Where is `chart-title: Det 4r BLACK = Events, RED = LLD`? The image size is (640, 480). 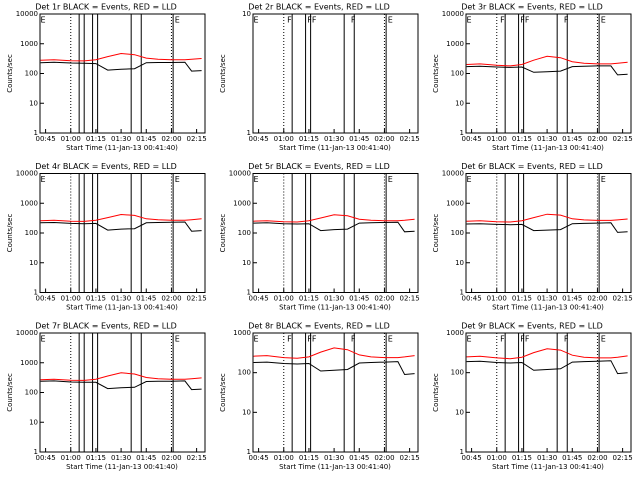 chart-title: Det 4r BLACK = Events, RED = LLD is located at coordinates (106, 166).